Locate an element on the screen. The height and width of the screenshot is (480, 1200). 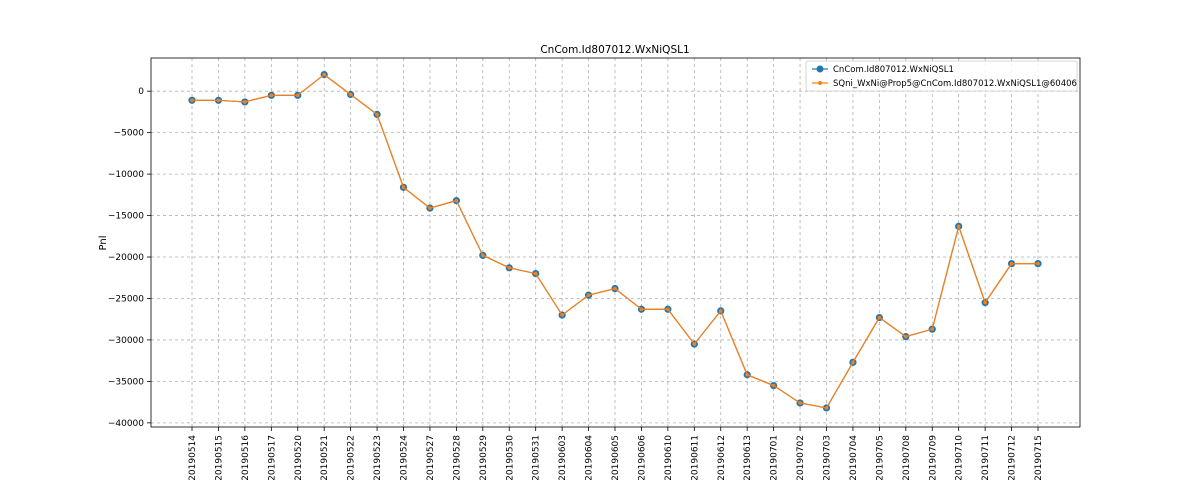
y-tick-label: −20000 is located at coordinates (126, 258).